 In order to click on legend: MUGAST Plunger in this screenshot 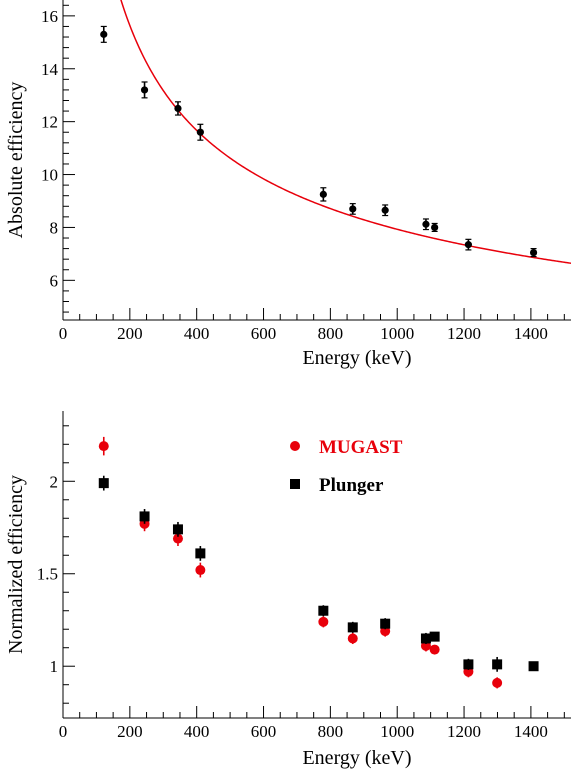, I will do `click(346, 466)`.